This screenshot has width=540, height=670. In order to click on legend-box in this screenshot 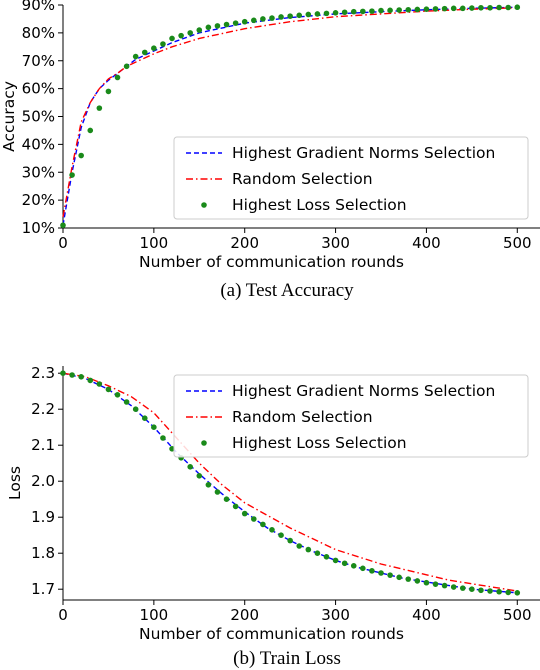, I will do `click(351, 178)`.